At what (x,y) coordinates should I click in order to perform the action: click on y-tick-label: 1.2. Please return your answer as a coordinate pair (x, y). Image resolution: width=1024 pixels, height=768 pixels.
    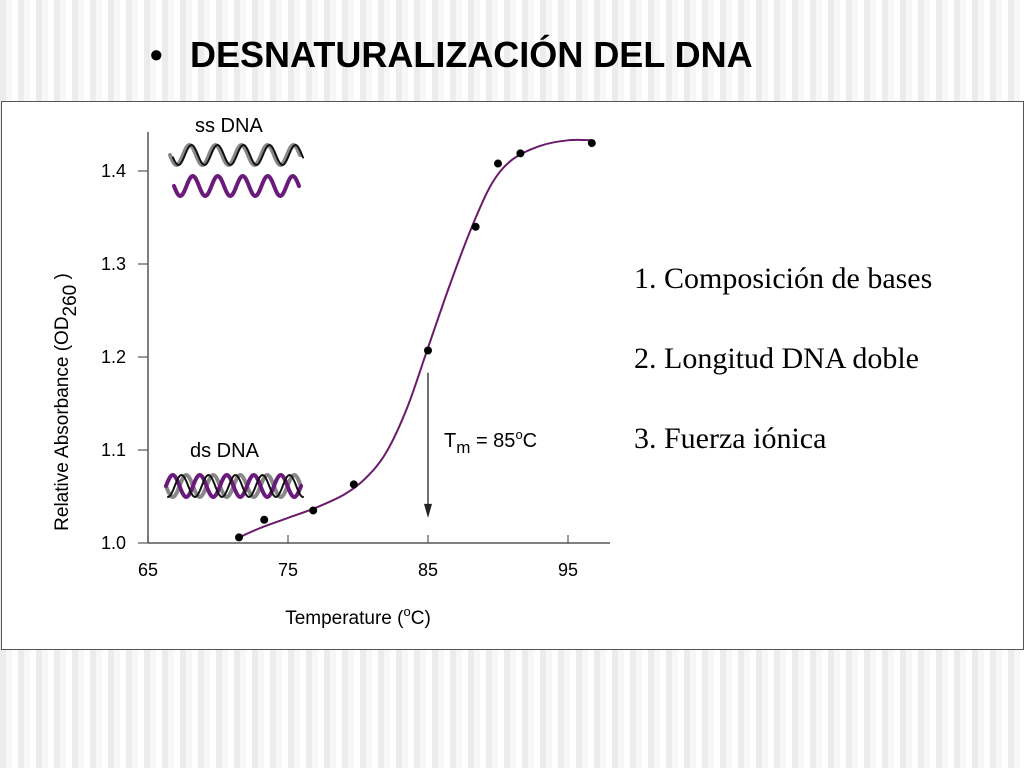
    Looking at the image, I should click on (113, 357).